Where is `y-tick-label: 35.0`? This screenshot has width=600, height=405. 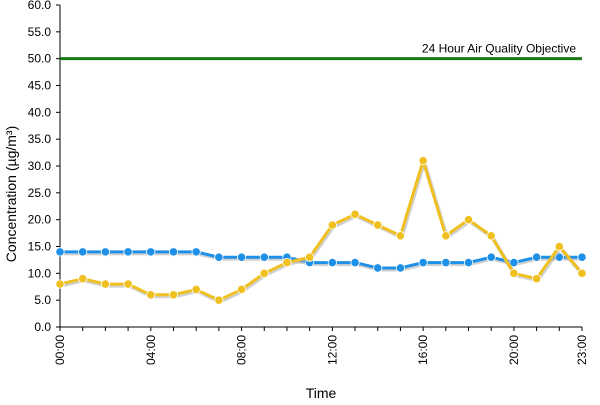 y-tick-label: 35.0 is located at coordinates (40, 139).